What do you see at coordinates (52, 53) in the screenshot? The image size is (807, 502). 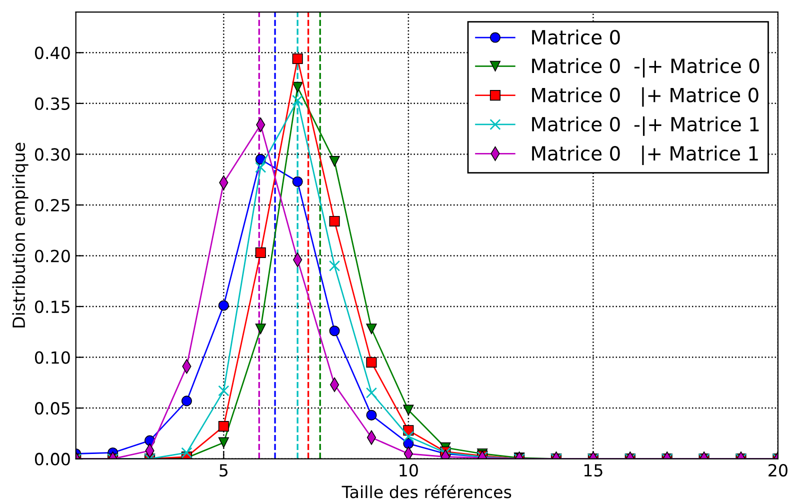 I see `y-tick-label: 0.40` at bounding box center [52, 53].